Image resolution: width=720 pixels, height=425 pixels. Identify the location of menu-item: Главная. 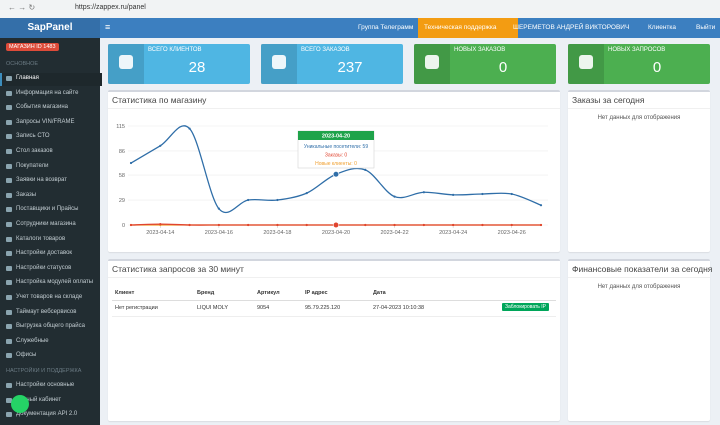
(27, 78).